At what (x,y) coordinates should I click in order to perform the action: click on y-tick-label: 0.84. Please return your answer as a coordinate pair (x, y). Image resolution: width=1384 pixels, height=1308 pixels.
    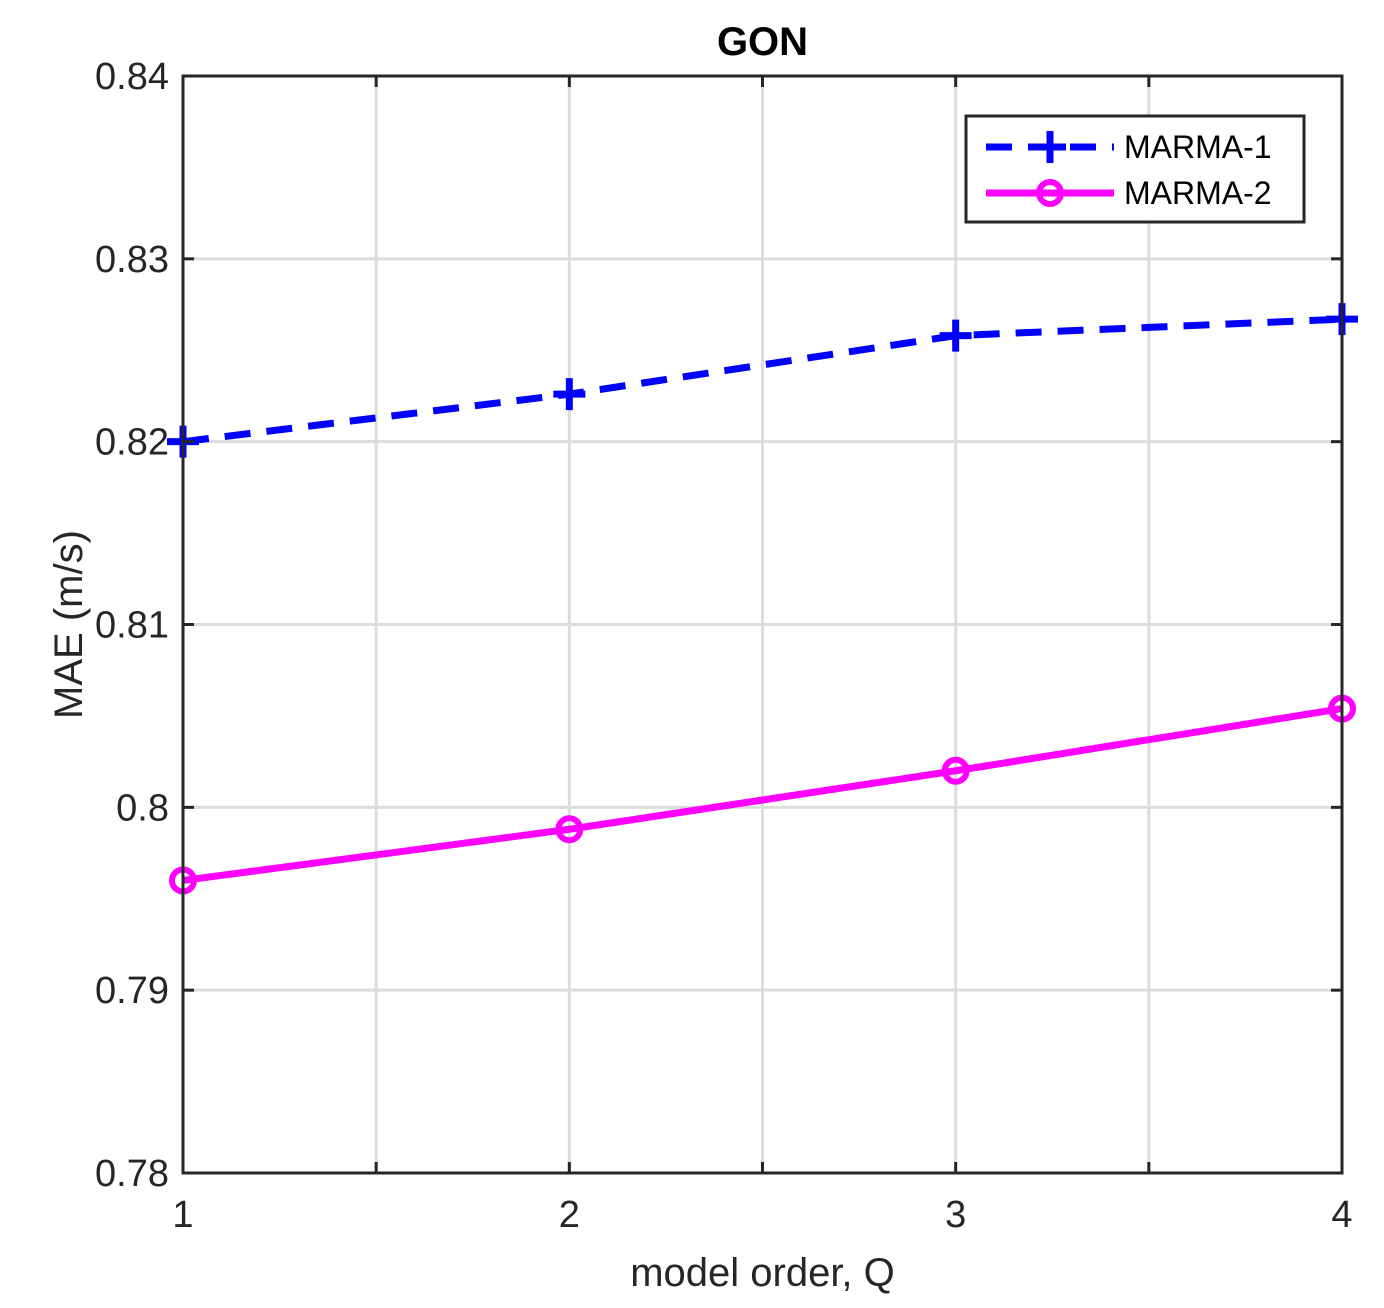
    Looking at the image, I should click on (132, 77).